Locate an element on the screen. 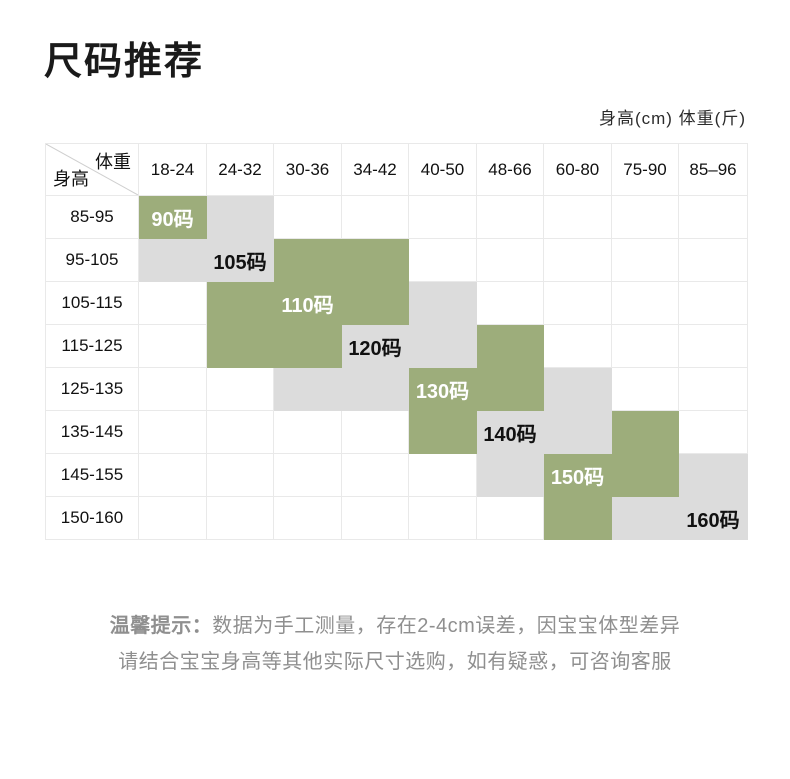 This screenshot has width=790, height=779. weight-col-header: 34-42 is located at coordinates (375, 170).